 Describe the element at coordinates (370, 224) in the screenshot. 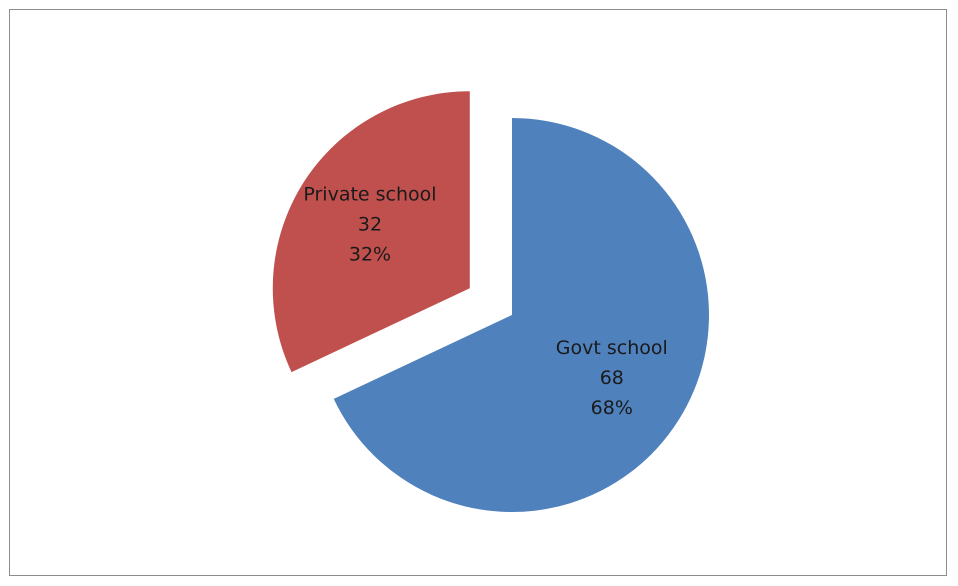

I see `data-label-private-school-value: 32` at that location.